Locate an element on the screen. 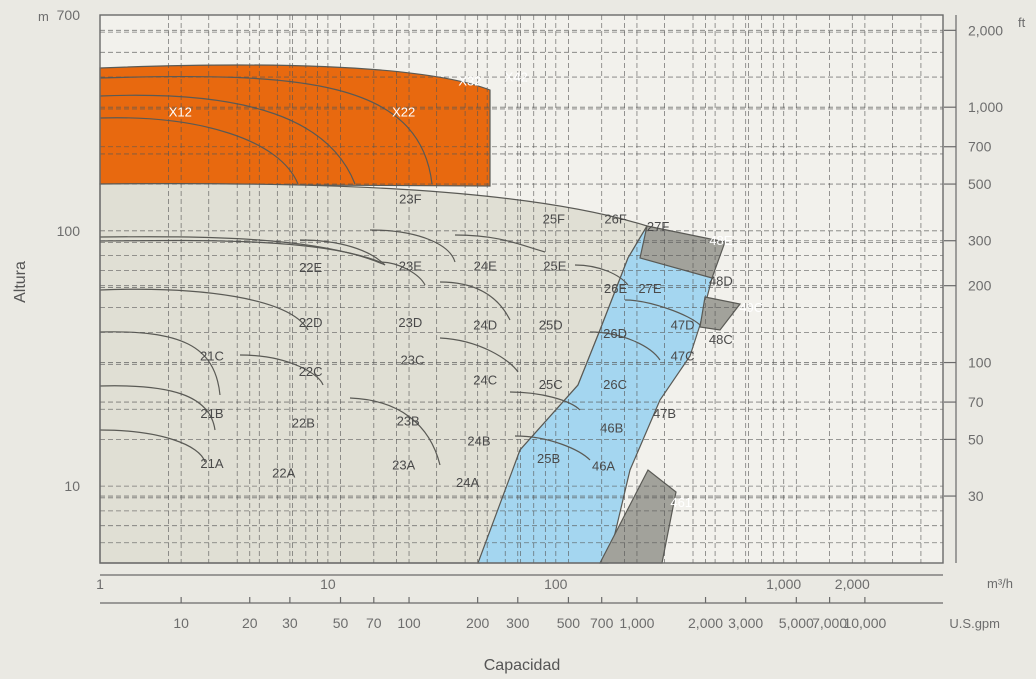 The height and width of the screenshot is (679, 1036). region-label-47D: 47D is located at coordinates (683, 325).